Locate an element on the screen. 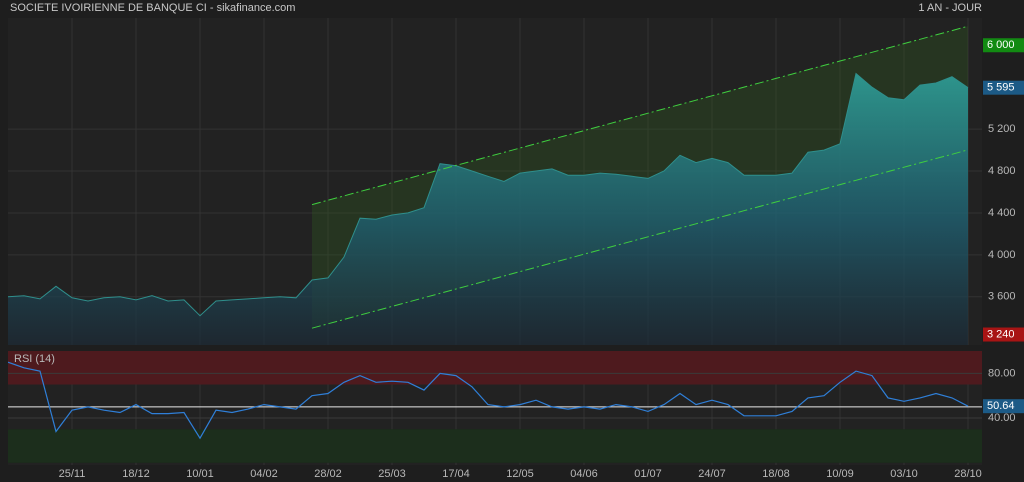 The width and height of the screenshot is (1024, 482). marker-label: 6 000 is located at coordinates (1001, 45).